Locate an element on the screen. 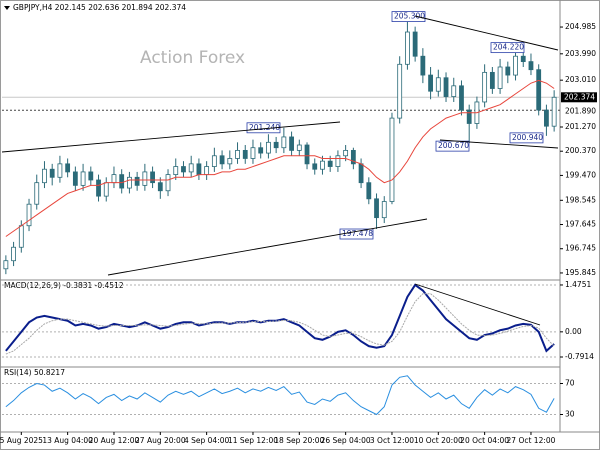  x-tick-label: 20 Aug 12:00 is located at coordinates (114, 440).